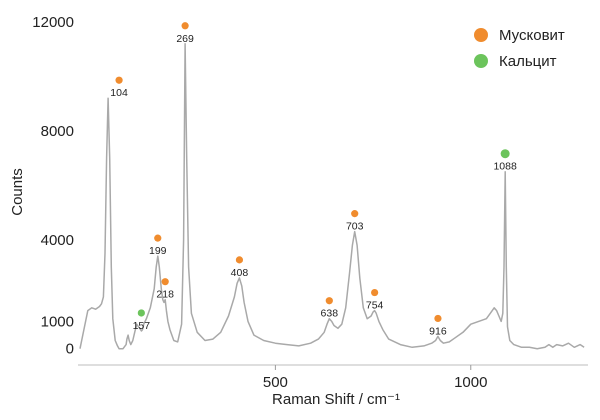 The width and height of the screenshot is (600, 420). Describe the element at coordinates (528, 61) in the screenshot. I see `legend-label: Кальцит` at that location.